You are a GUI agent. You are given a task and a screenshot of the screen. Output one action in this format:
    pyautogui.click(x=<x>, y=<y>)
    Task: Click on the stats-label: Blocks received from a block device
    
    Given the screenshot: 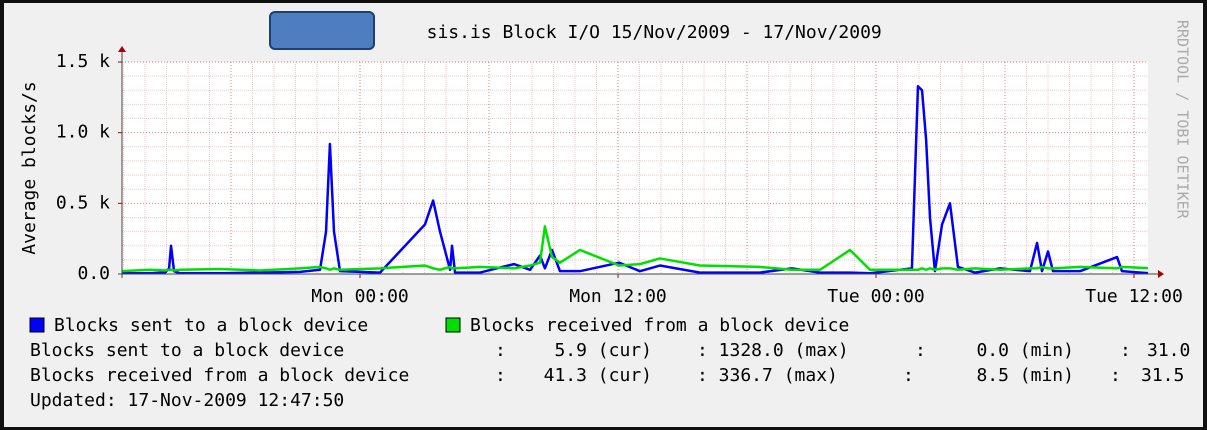 What is the action you would take?
    pyautogui.click(x=219, y=375)
    